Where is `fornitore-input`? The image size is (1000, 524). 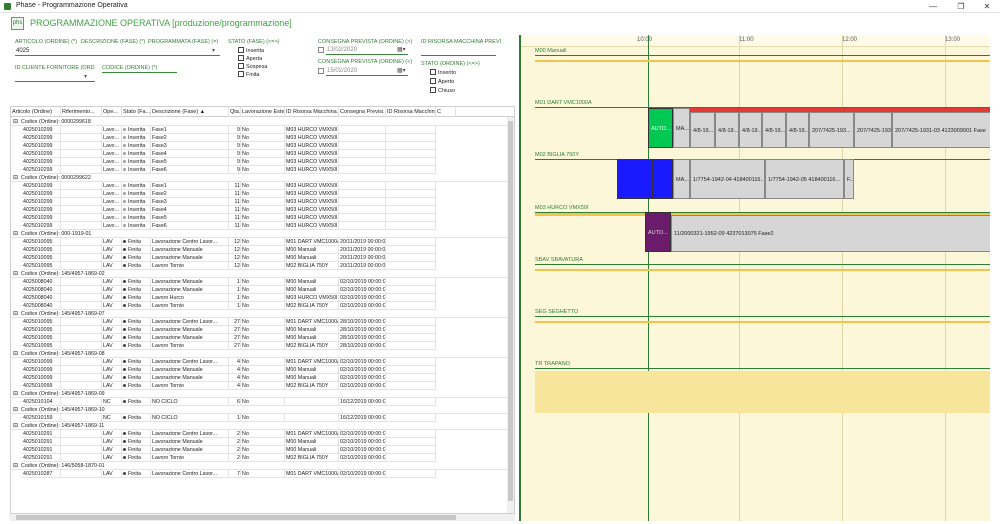
fornitore-input is located at coordinates (55, 77).